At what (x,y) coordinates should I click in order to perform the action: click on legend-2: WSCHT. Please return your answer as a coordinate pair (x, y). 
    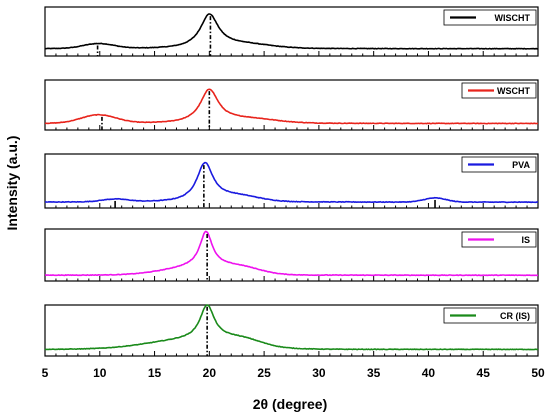
    Looking at the image, I should click on (499, 90).